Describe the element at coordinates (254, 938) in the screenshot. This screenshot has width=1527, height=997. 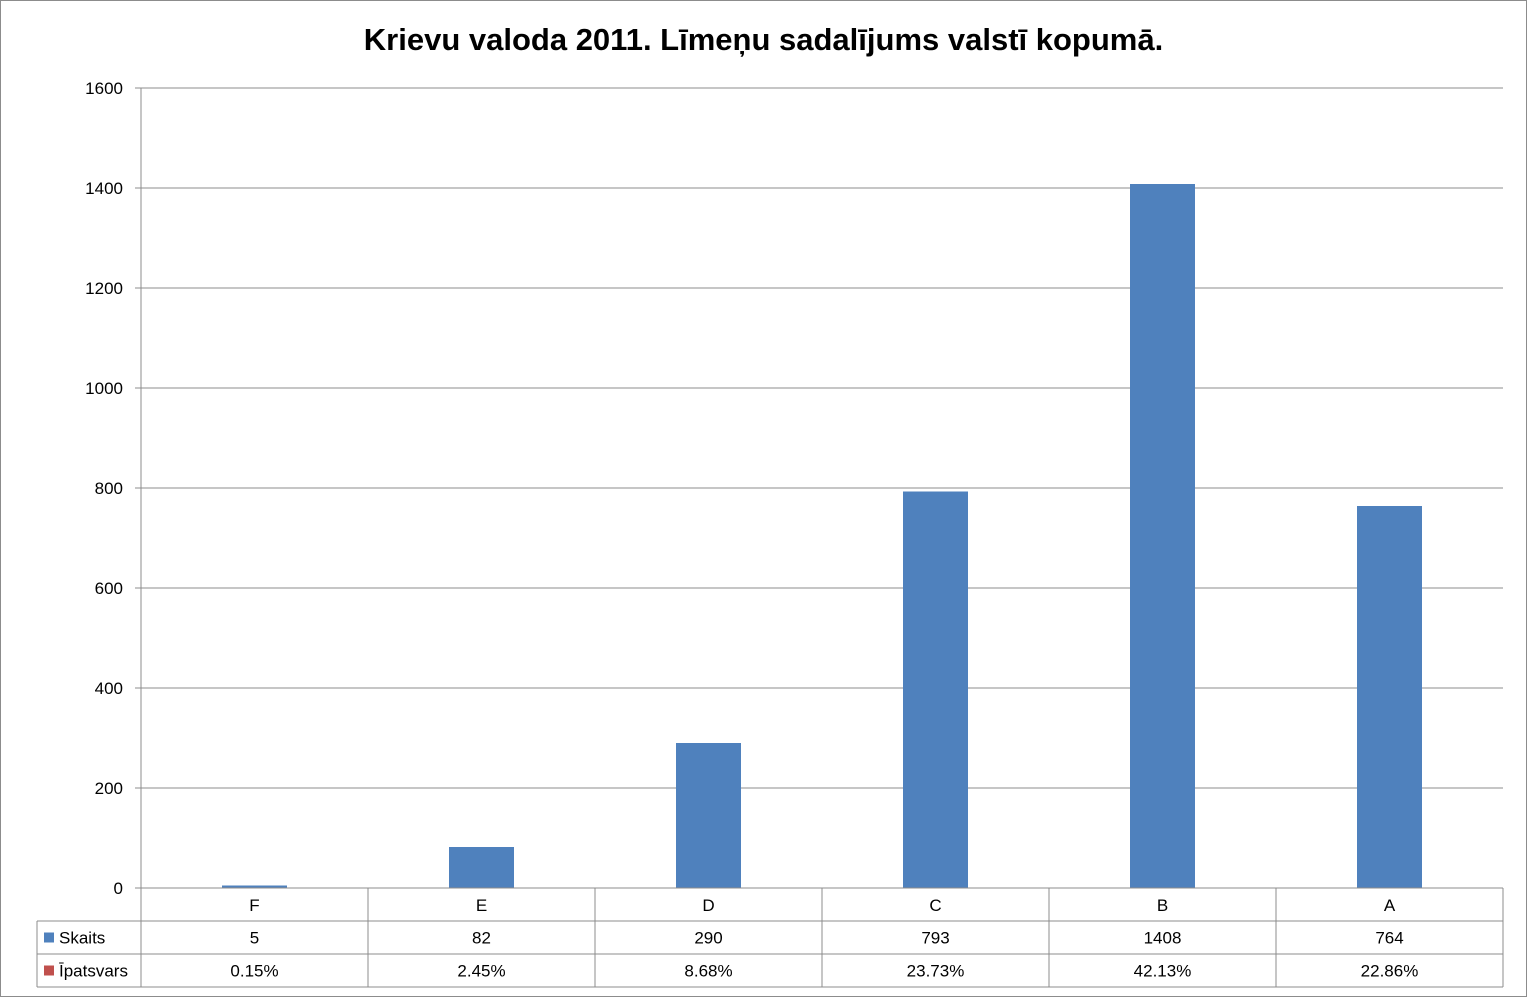
I see `data-label-skaits: 5` at that location.